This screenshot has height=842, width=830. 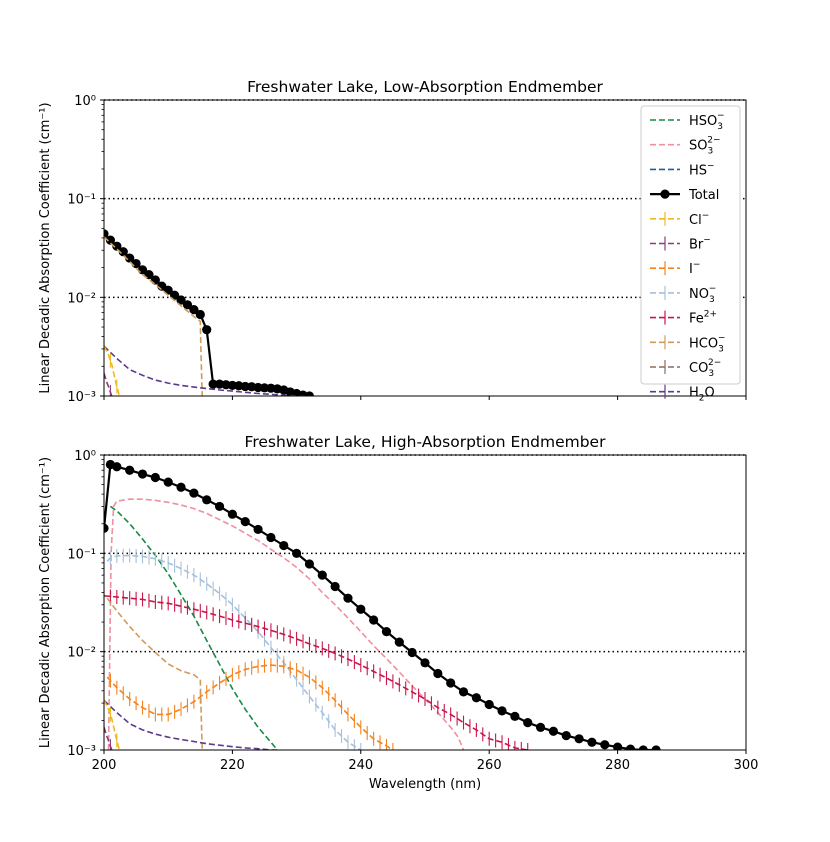 I want to click on legend-label: H2O, so click(x=702, y=395).